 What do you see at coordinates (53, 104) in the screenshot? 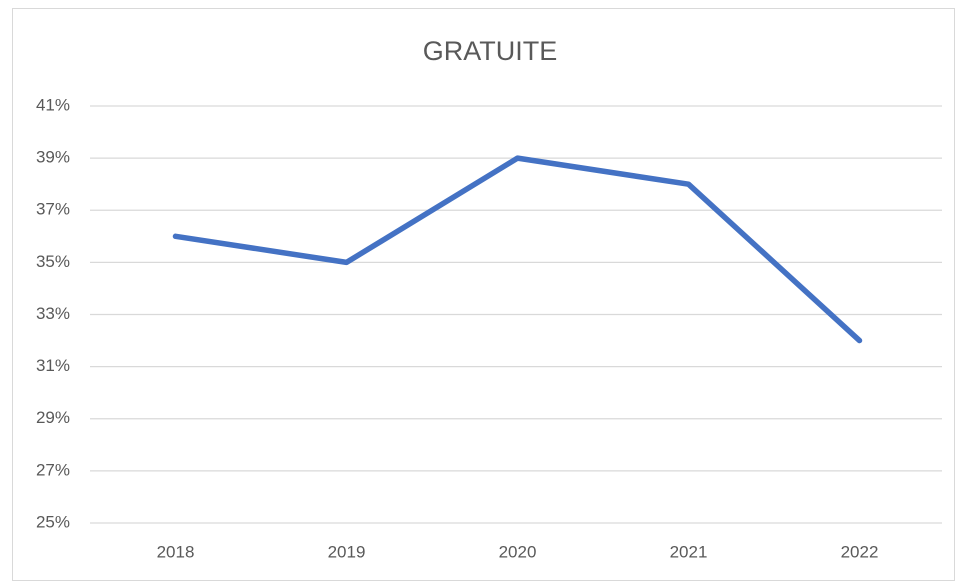
I see `y-tick-label: 41%` at bounding box center [53, 104].